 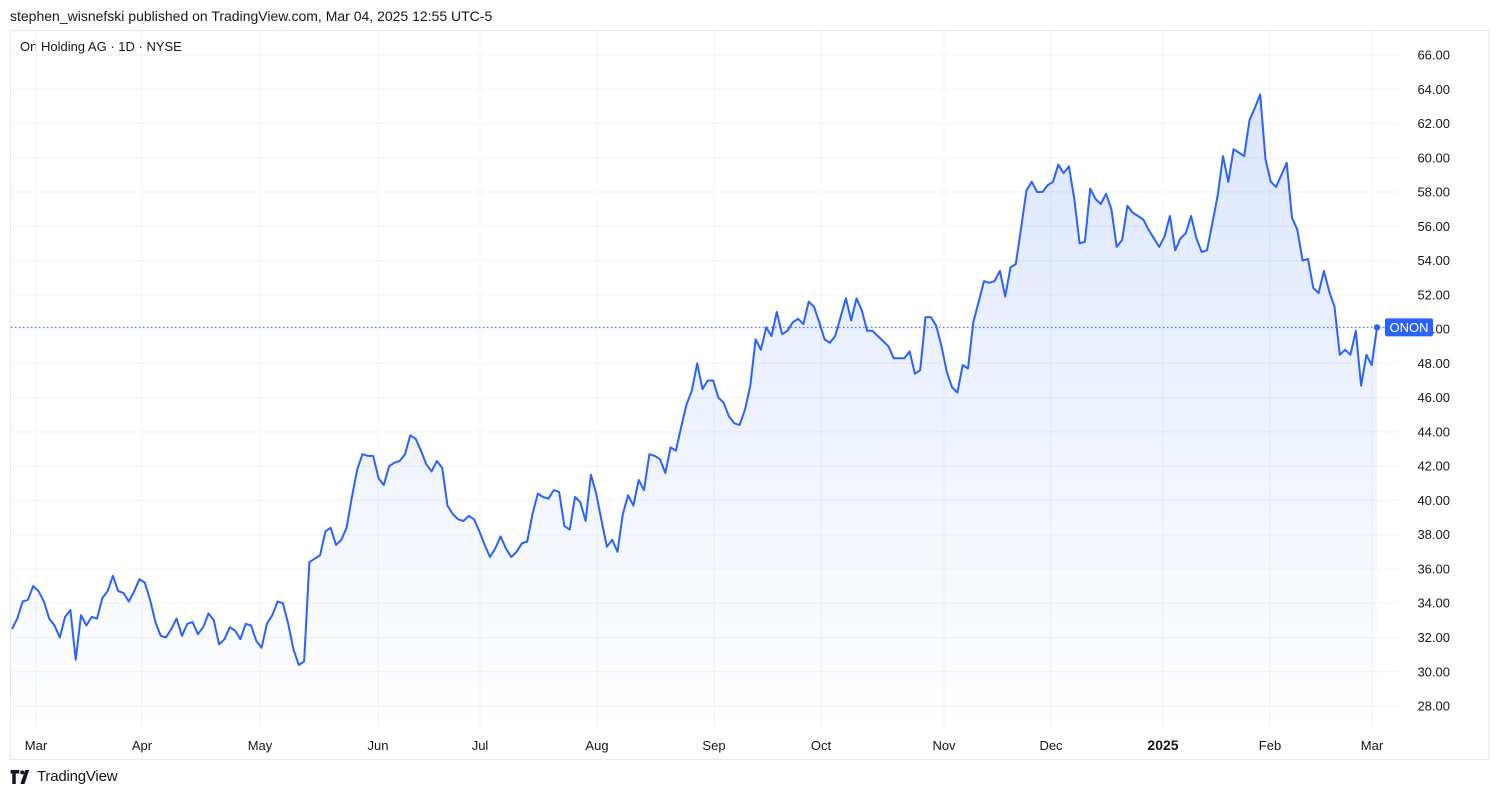 I want to click on last-price-badge: ONON, so click(x=722, y=327).